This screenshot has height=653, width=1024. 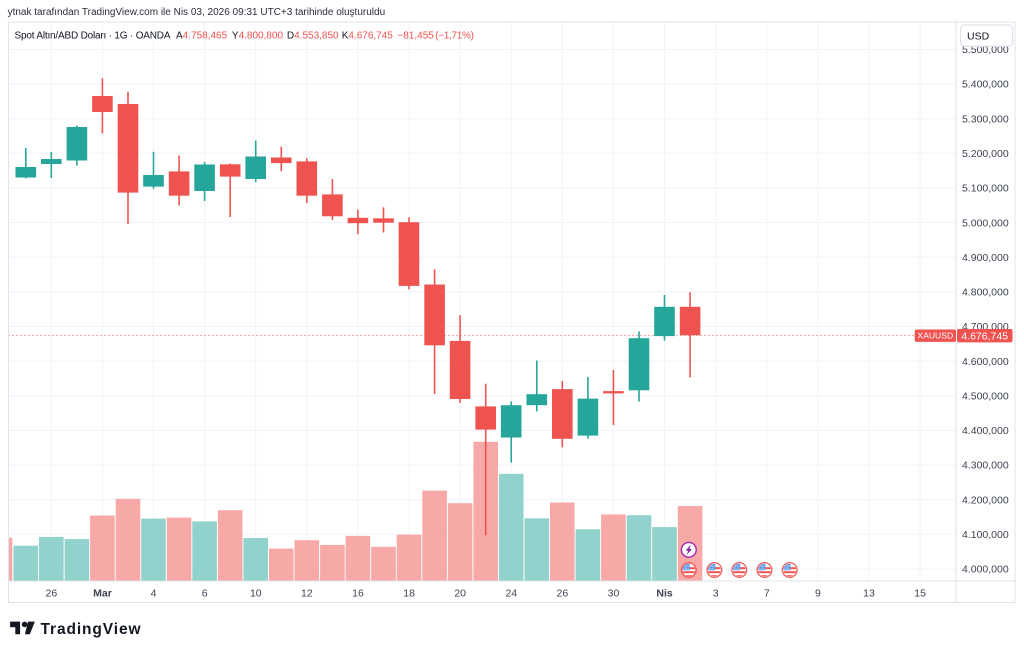 What do you see at coordinates (985, 258) in the screenshot?
I see `svg-text: 4.900,000` at bounding box center [985, 258].